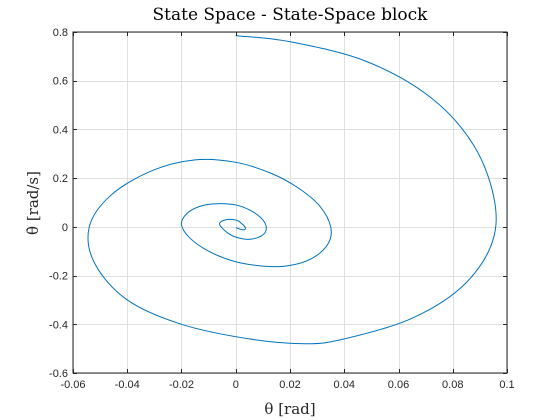  I want to click on x-tick-labels: -0.06 -0.04 -0.02 0 0.02 0.04 0.06 0.08 0.1, so click(287, 385).